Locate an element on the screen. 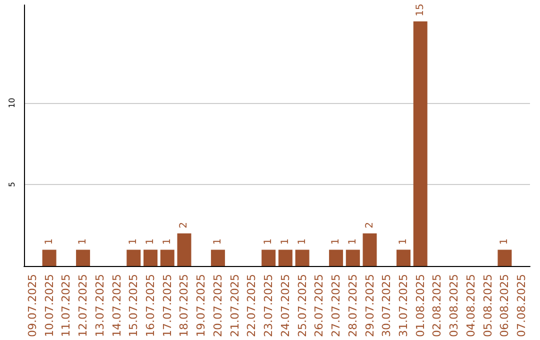 The height and width of the screenshot is (340, 540). y-tick-label: 10 is located at coordinates (12, 103).